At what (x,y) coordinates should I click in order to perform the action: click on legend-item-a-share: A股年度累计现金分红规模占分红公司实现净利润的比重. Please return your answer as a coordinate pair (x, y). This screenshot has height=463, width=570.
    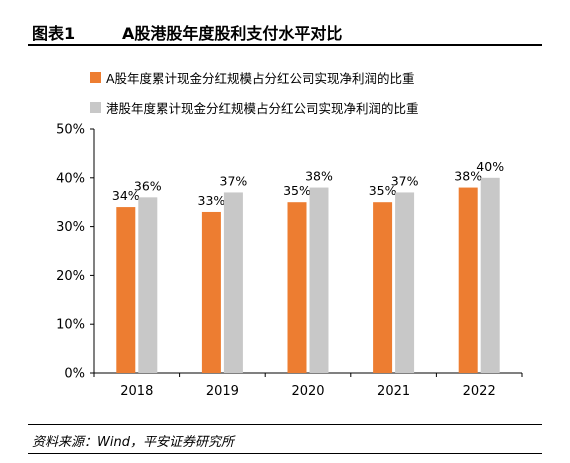
    Looking at the image, I should click on (254, 77).